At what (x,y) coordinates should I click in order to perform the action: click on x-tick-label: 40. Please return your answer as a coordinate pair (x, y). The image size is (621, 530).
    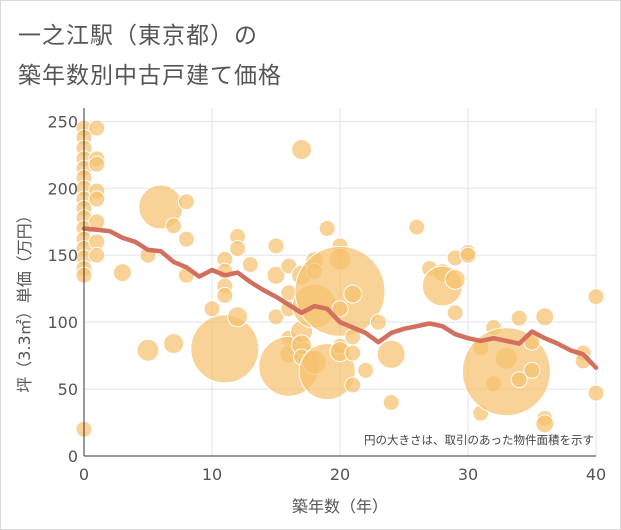
    Looking at the image, I should click on (596, 474).